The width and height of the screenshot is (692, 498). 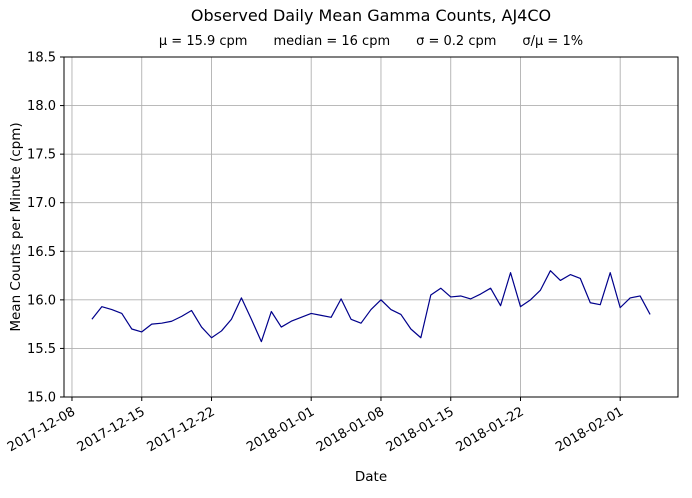 I want to click on x-tick-label: 2017-12-08, so click(x=41, y=429).